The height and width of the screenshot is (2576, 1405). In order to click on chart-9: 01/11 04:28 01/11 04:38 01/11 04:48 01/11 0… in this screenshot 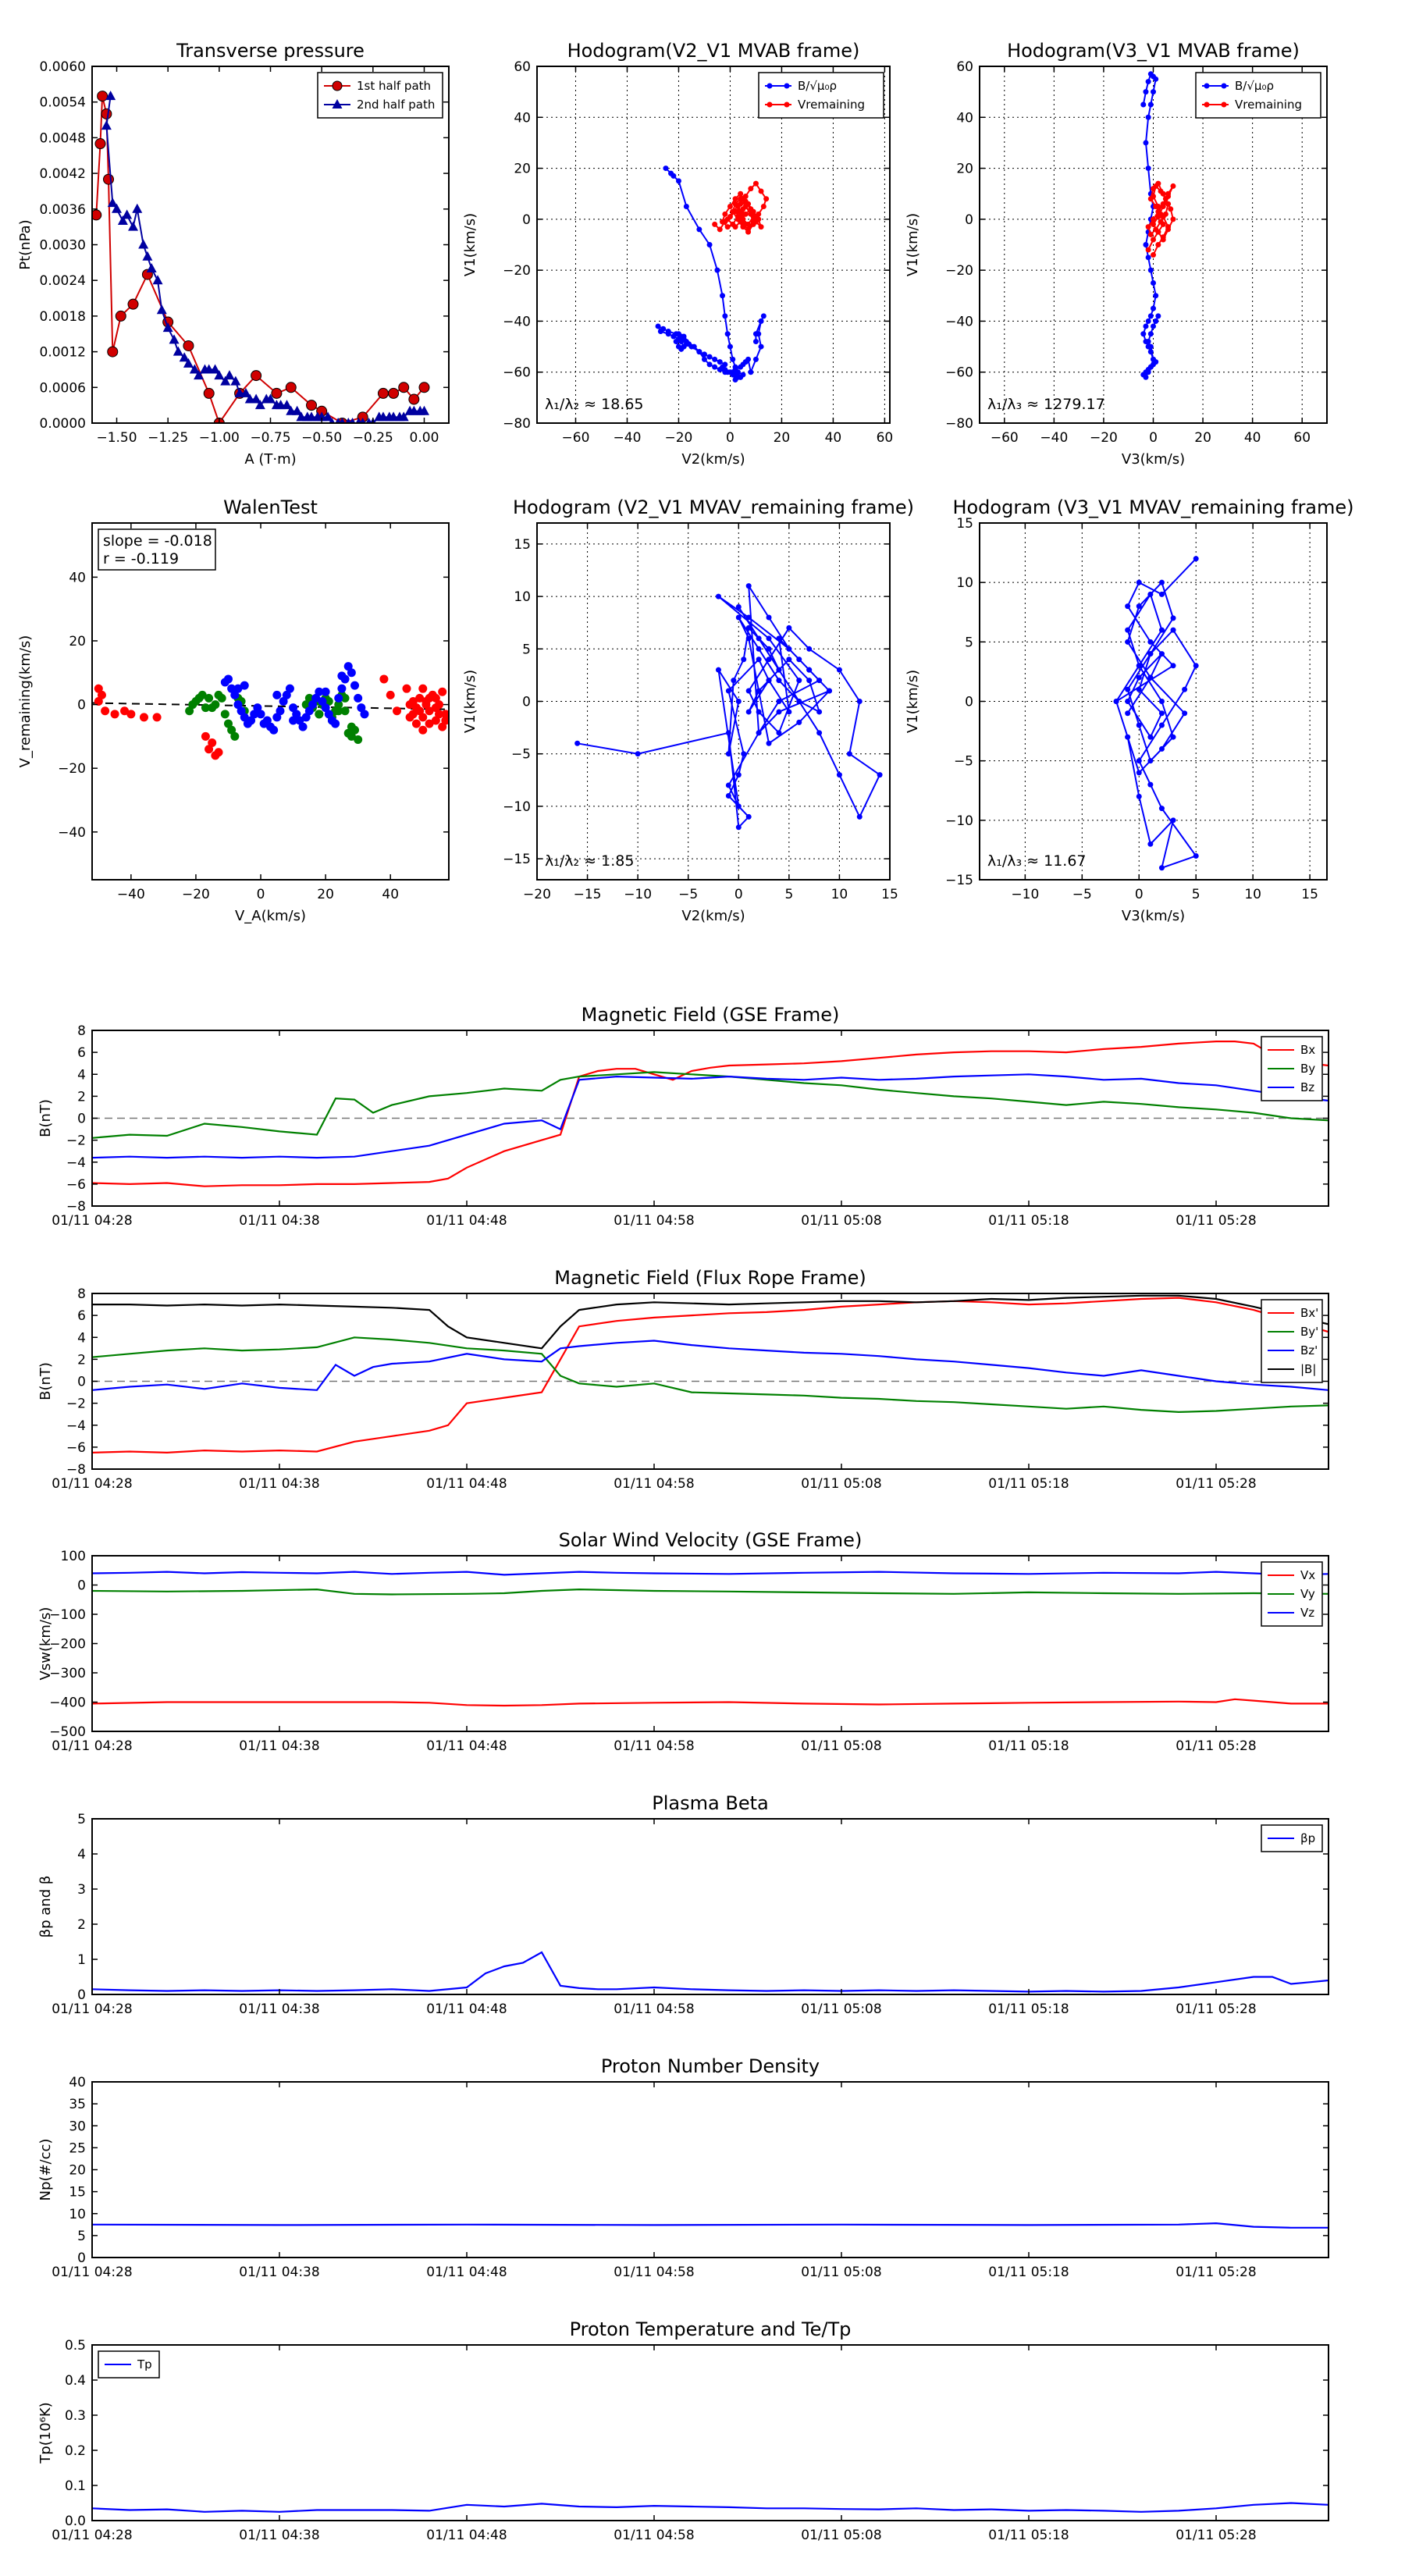, I will do `click(683, 1904)`.